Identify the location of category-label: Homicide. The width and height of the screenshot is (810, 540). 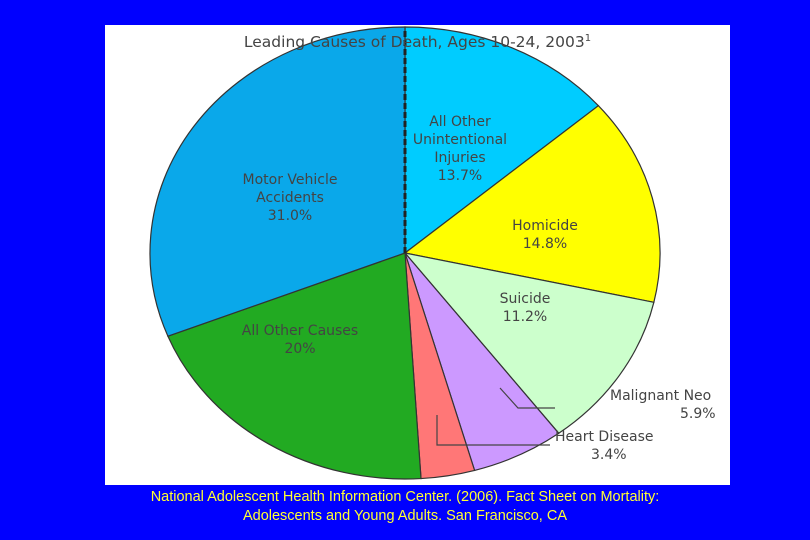
(545, 226).